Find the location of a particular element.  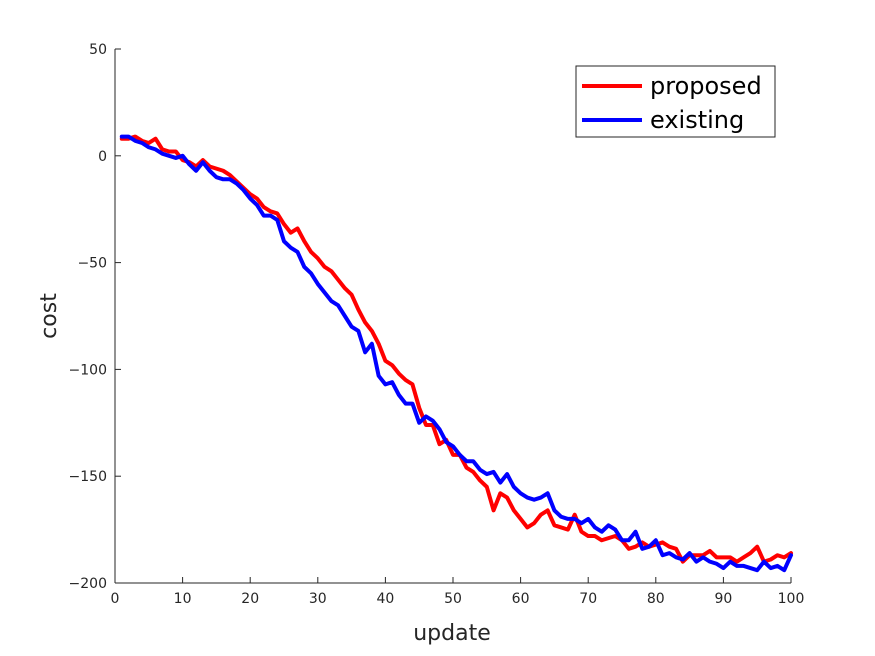

x-tick-label: 0 is located at coordinates (115, 599).